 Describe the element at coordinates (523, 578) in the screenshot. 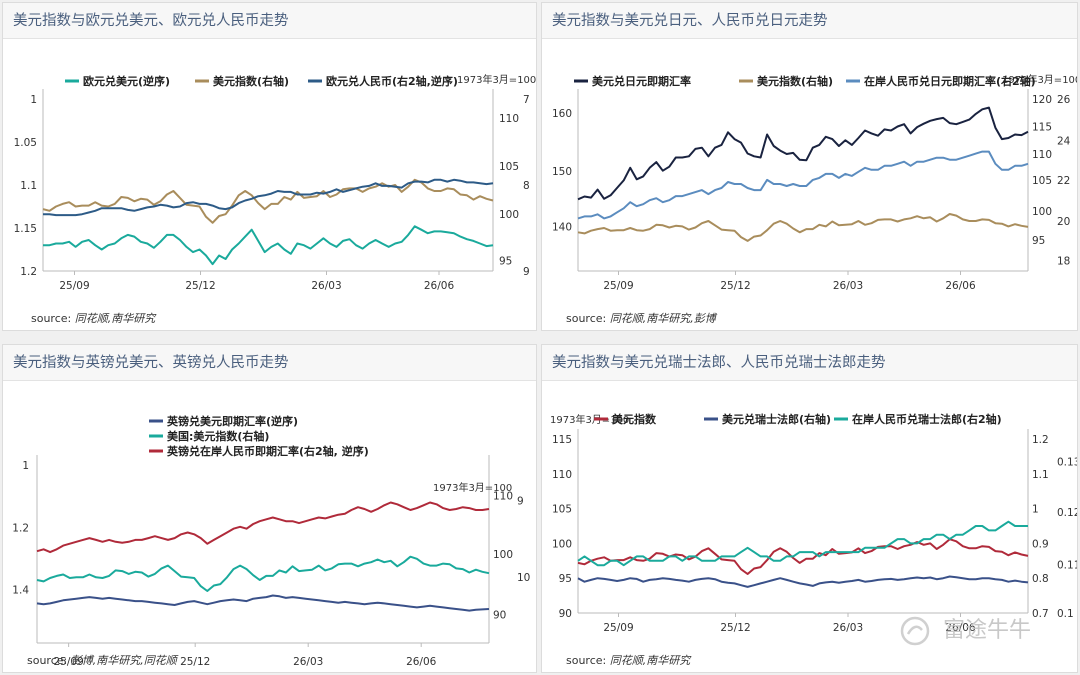

I see `y-right2-tick-label: 10` at that location.